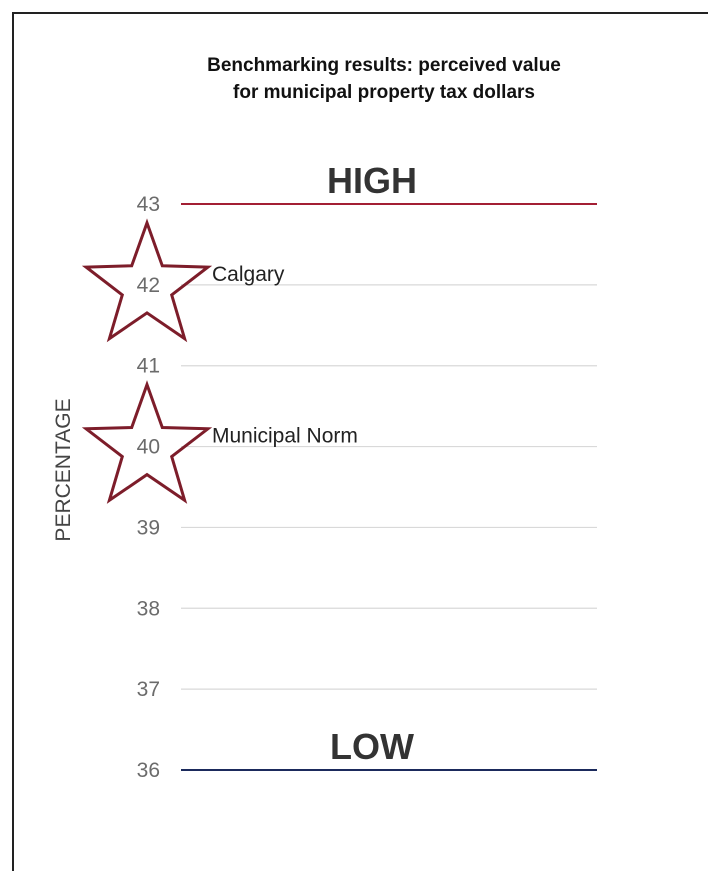 Image resolution: width=708 pixels, height=871 pixels. I want to click on y-tick-label: 38, so click(148, 608).